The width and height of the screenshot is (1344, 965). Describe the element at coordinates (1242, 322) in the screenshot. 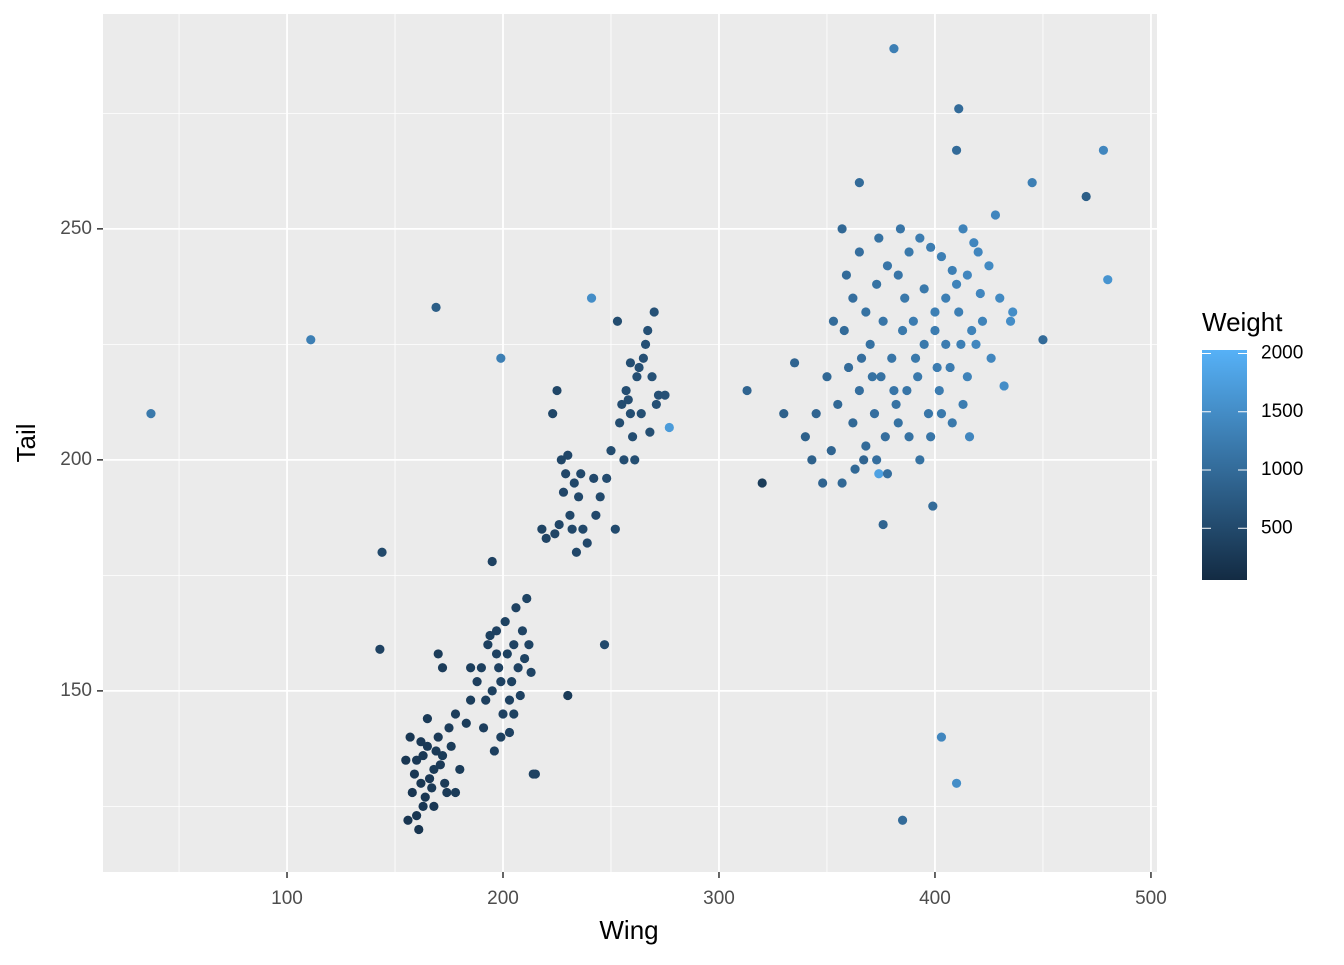

I see `legend-title: Weight` at that location.